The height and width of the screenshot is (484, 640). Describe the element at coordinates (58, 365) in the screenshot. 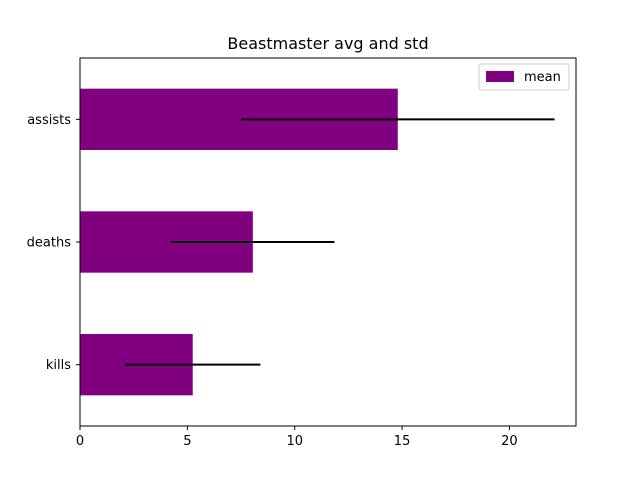

I see `y-tick-label-kills: kills` at that location.